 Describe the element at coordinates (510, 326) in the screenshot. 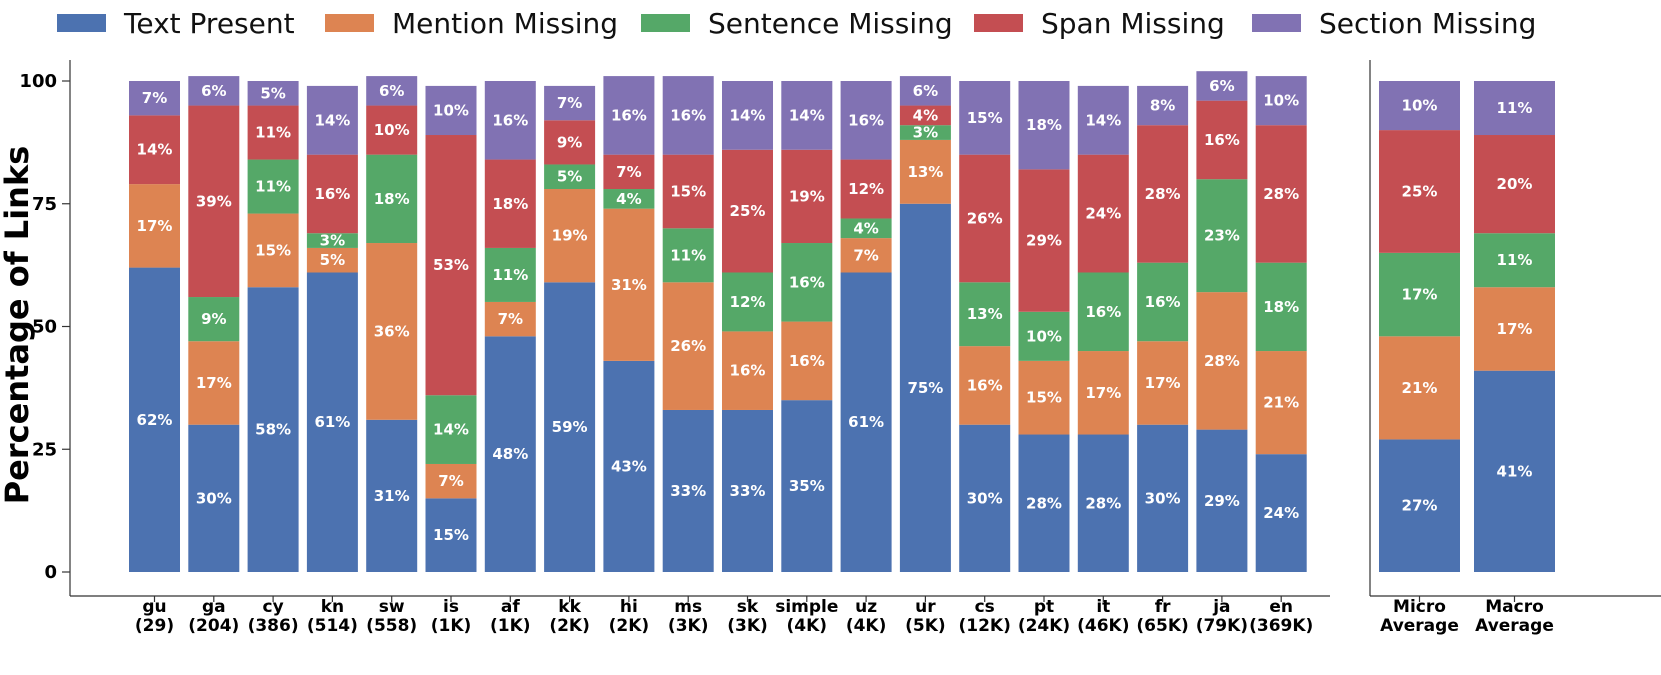

I see `bar-af: 48% 7% 11% 18% 16%` at that location.